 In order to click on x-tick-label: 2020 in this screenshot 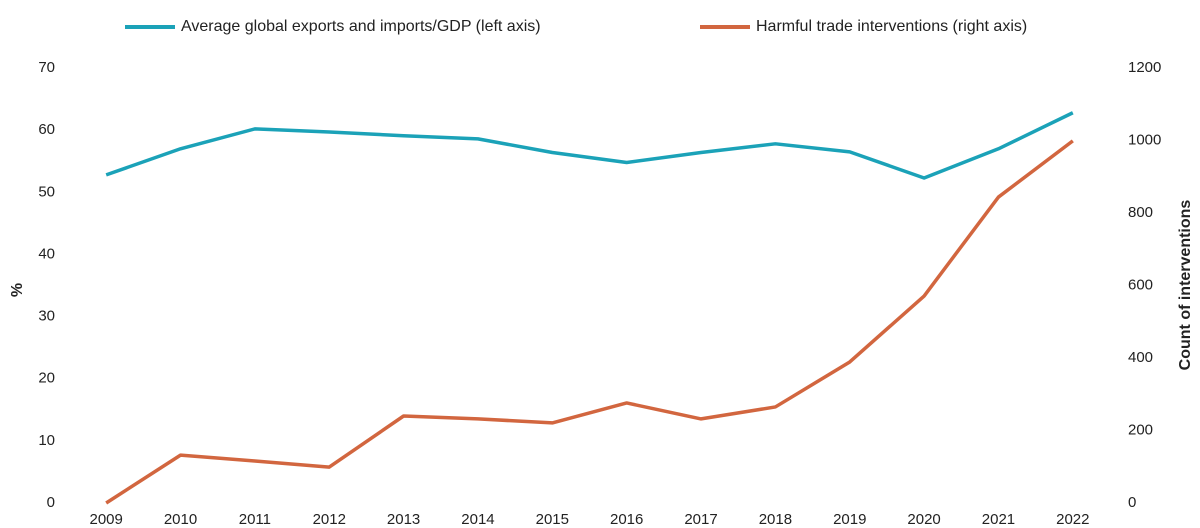, I will do `click(923, 519)`.